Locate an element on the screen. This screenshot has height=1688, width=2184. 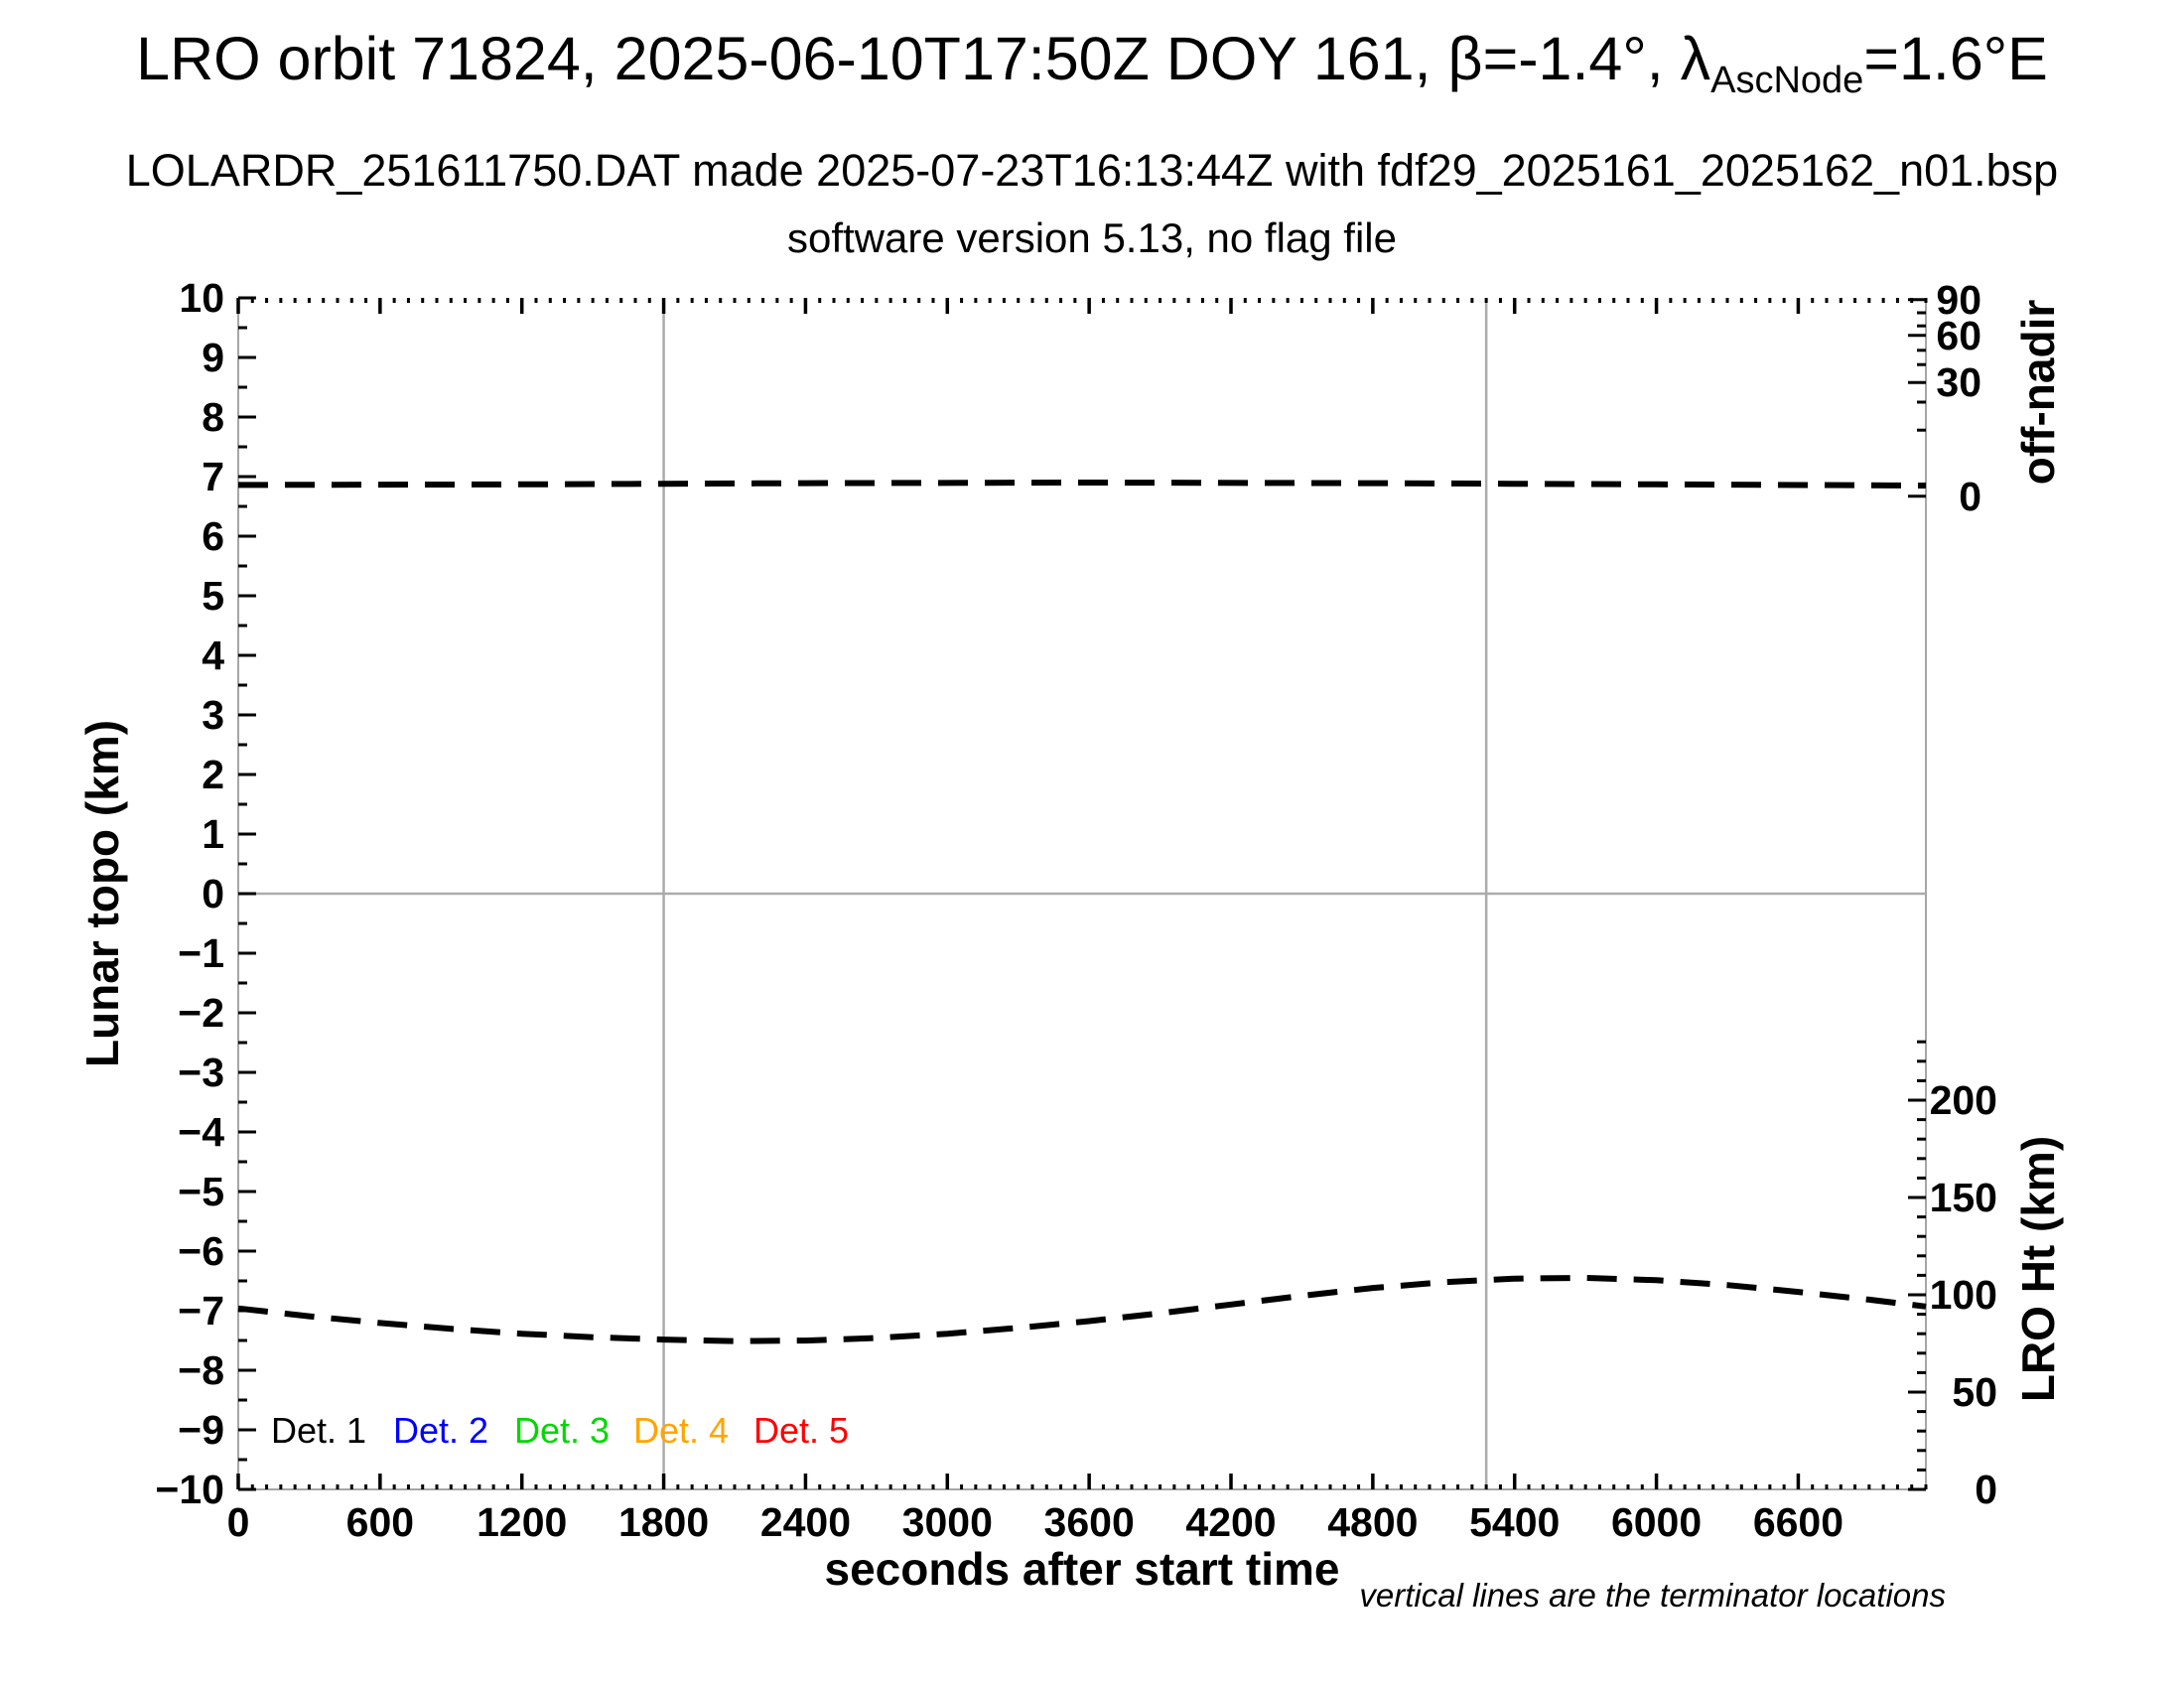
svg-text: 60 is located at coordinates (1958, 335).